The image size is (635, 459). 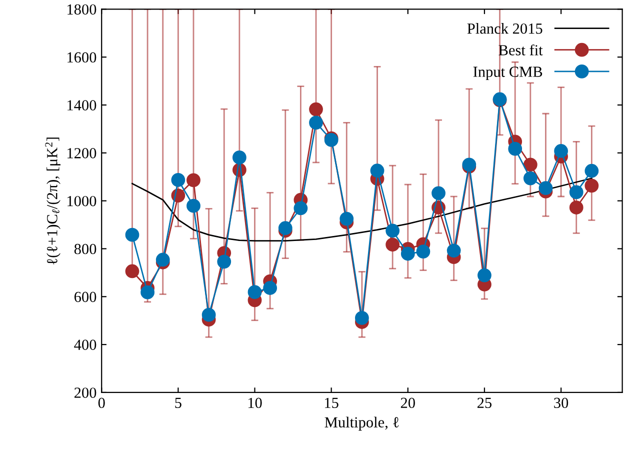 What do you see at coordinates (85, 345) in the screenshot?
I see `y-tick-label: 400` at bounding box center [85, 345].